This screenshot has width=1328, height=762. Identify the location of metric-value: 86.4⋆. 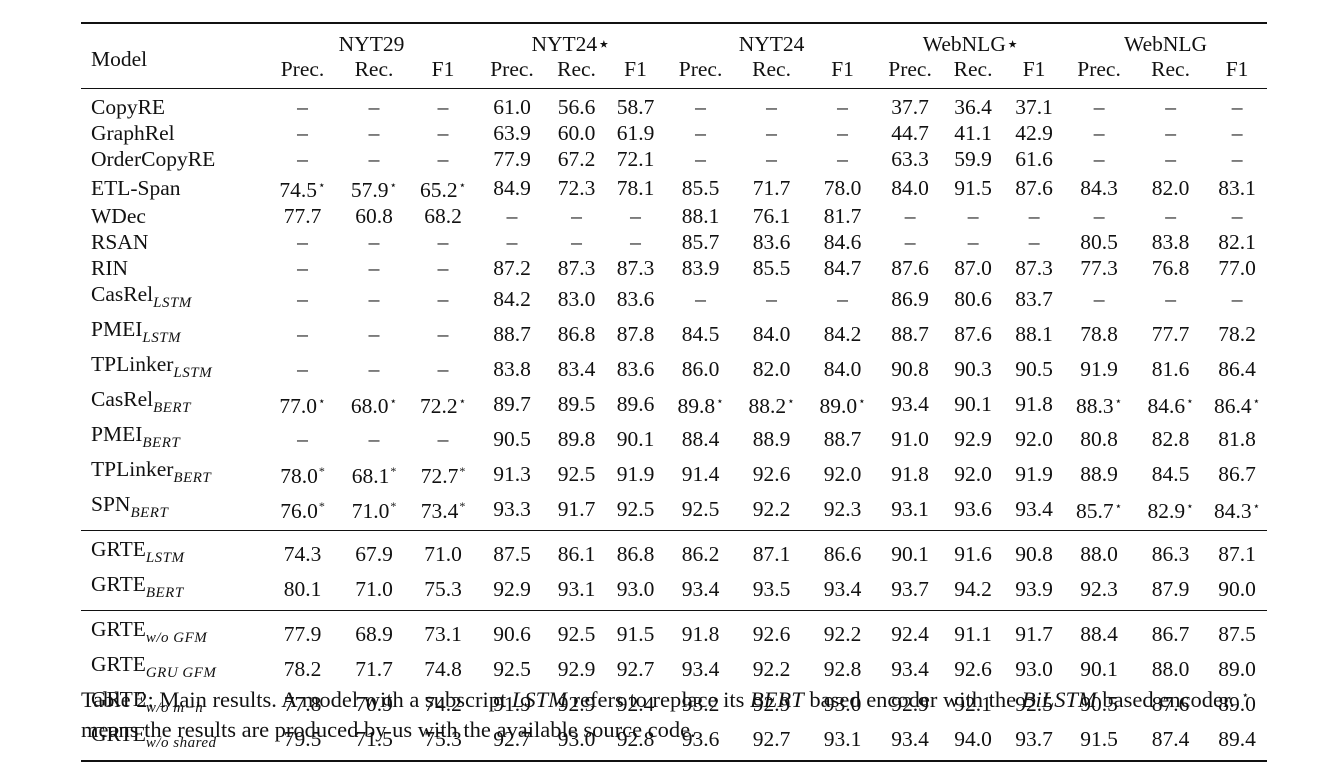
(1237, 406).